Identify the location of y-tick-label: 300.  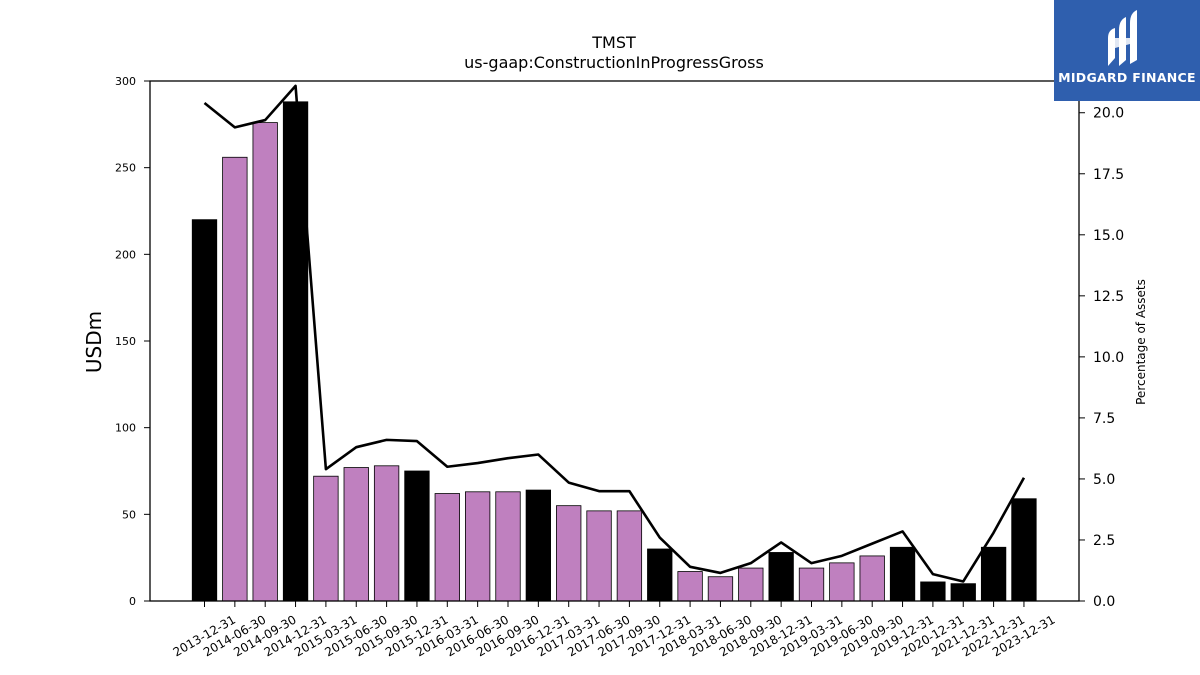
(125, 81).